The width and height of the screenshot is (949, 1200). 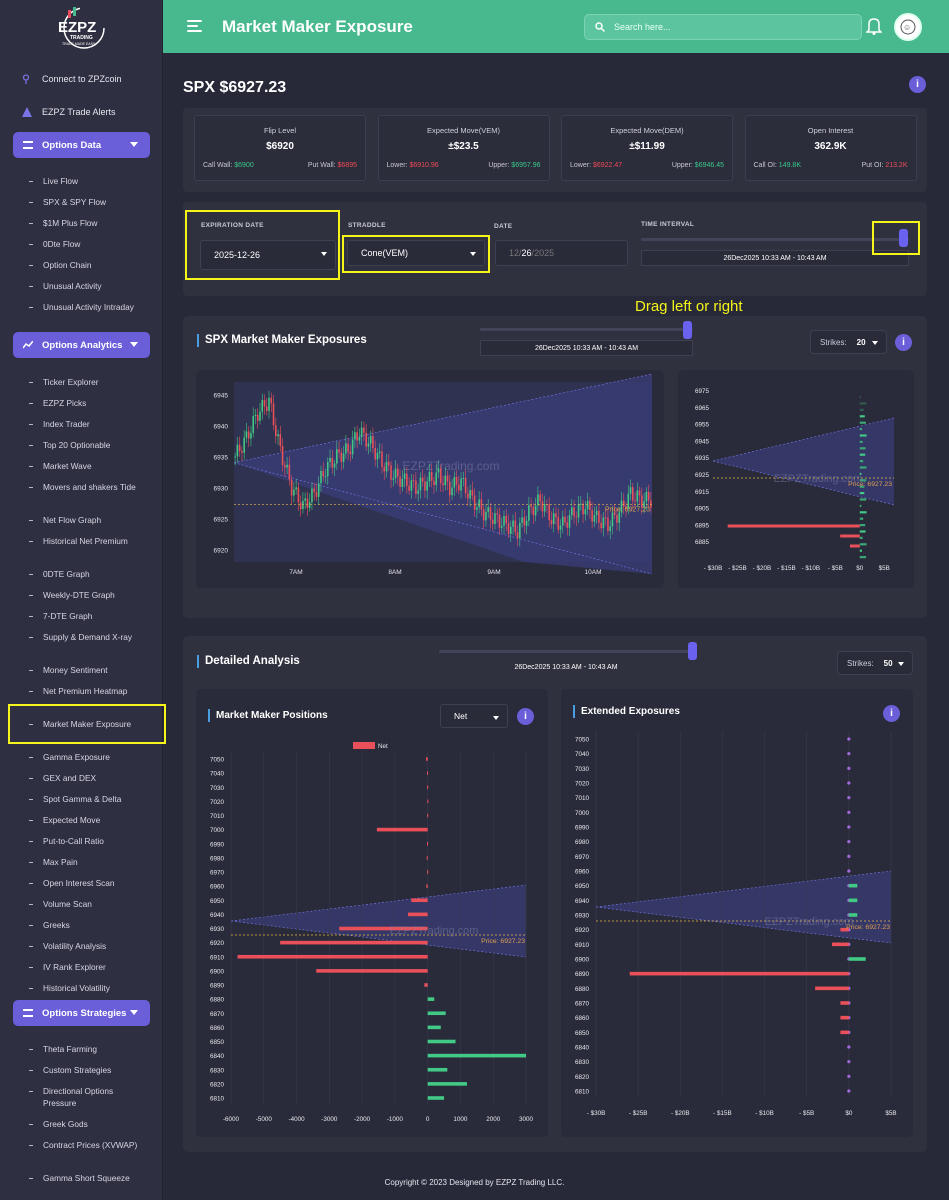 What do you see at coordinates (84, 1070) in the screenshot?
I see `sidebar-item-custom-strategies: Custom Strategies` at bounding box center [84, 1070].